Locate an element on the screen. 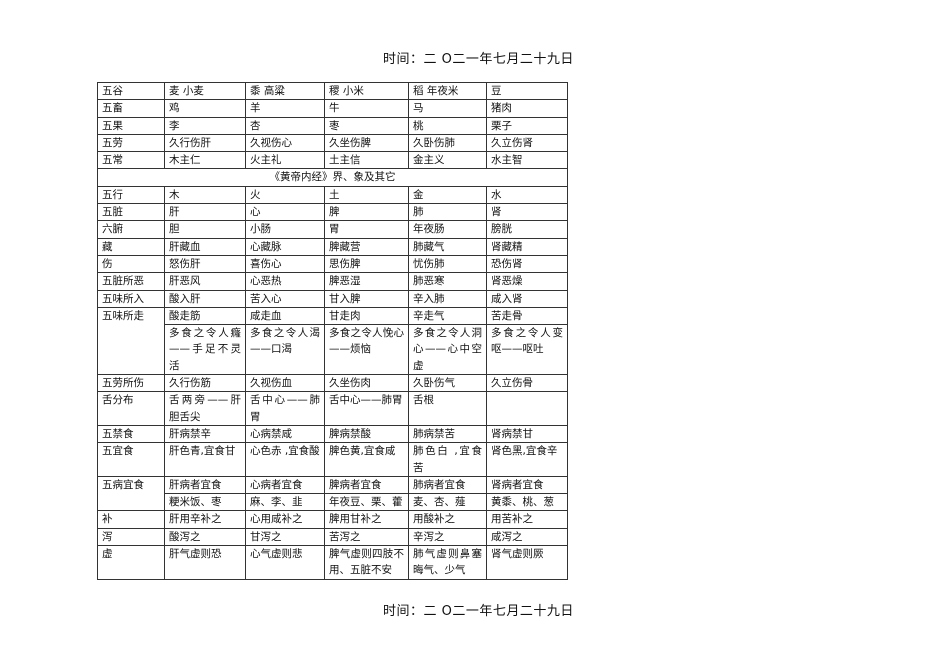 The width and height of the screenshot is (950, 672). table-cell: 肾藏精 is located at coordinates (527, 246).